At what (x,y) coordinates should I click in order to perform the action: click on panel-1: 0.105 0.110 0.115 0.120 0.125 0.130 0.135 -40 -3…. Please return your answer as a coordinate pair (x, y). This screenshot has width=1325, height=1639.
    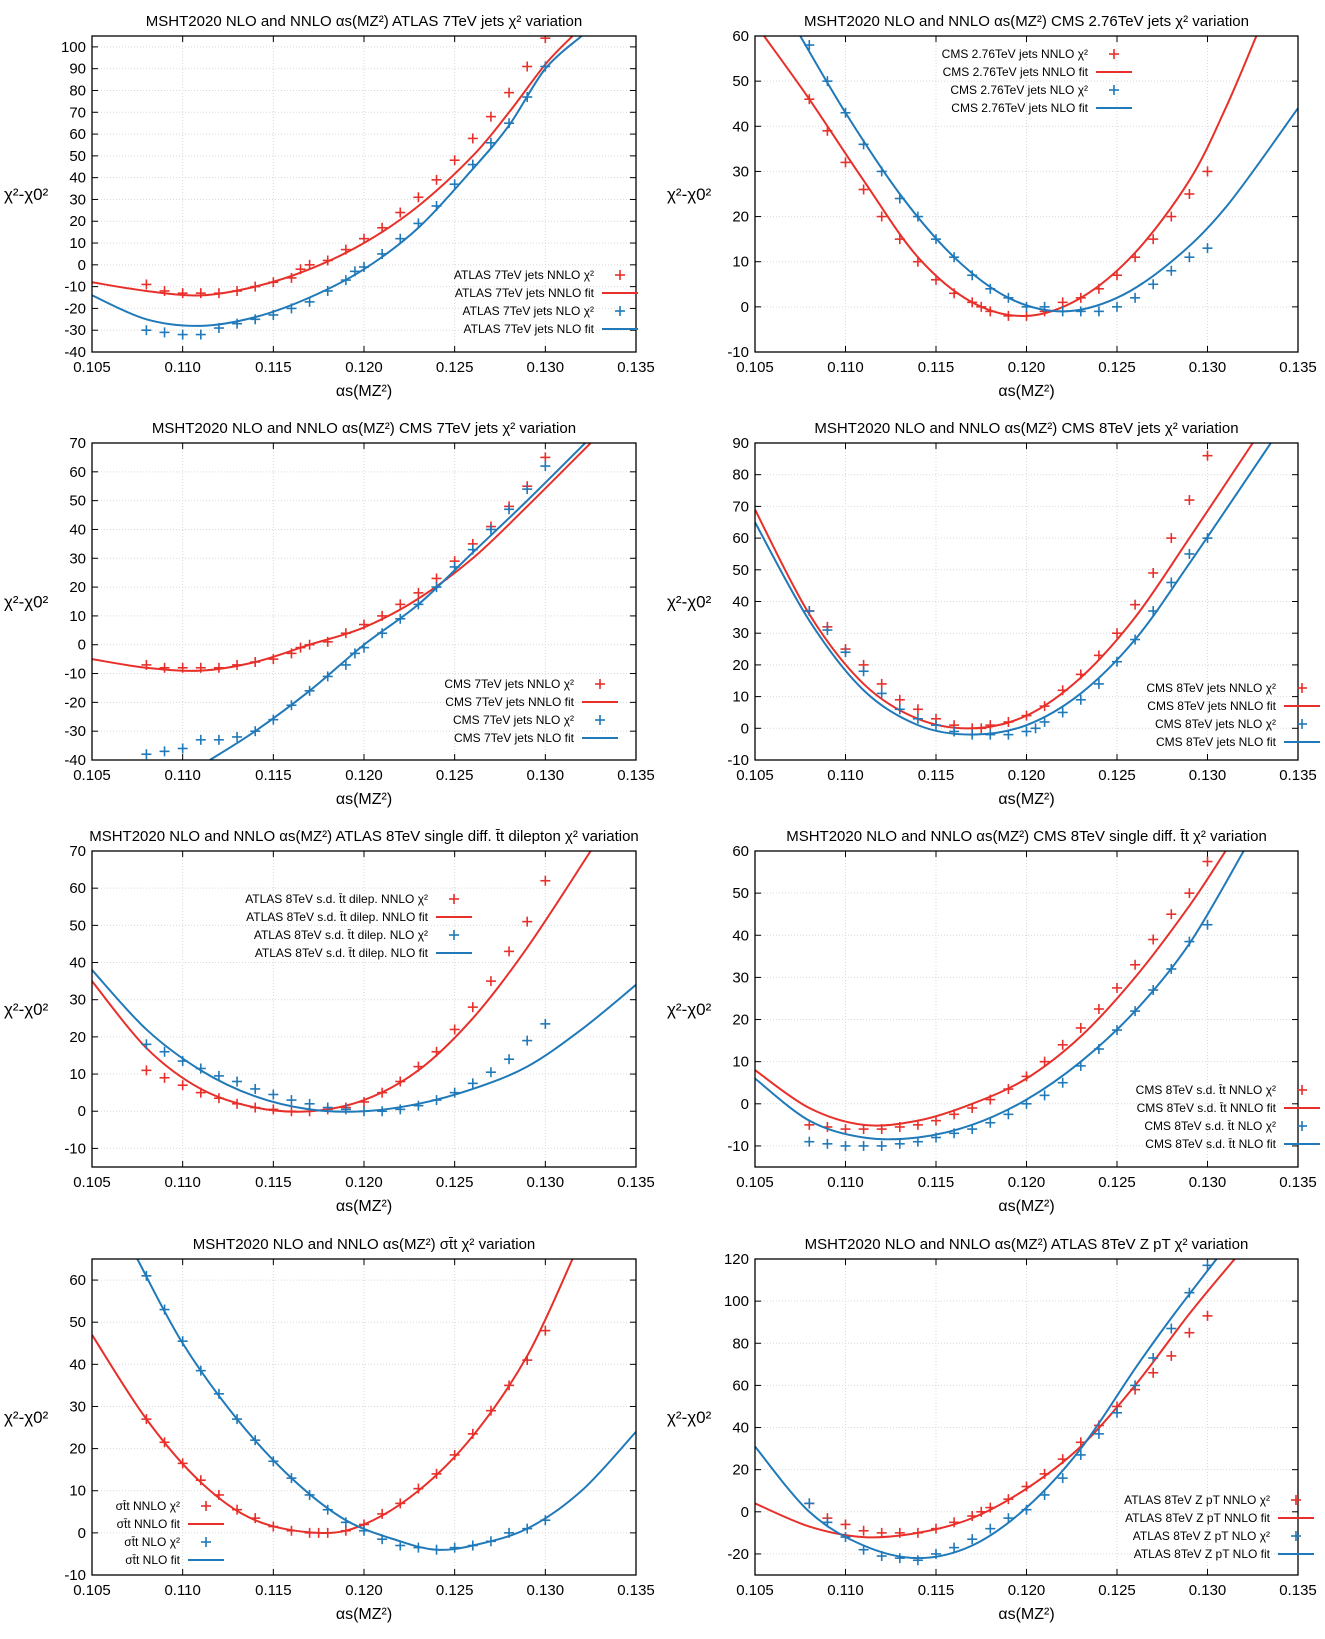
    Looking at the image, I should click on (329, 206).